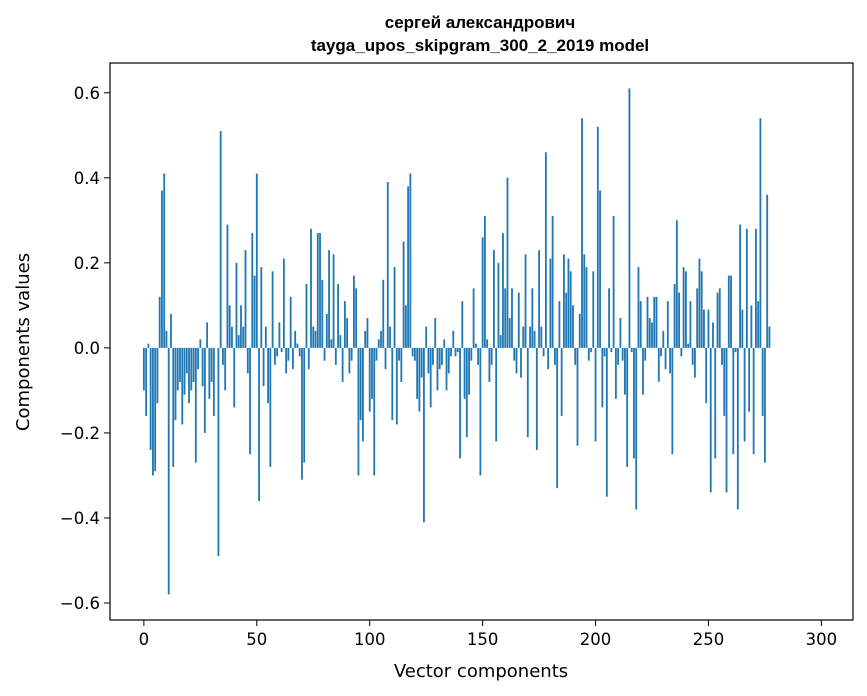 The height and width of the screenshot is (696, 867). Describe the element at coordinates (709, 639) in the screenshot. I see `x-tick-label-250: 250` at that location.